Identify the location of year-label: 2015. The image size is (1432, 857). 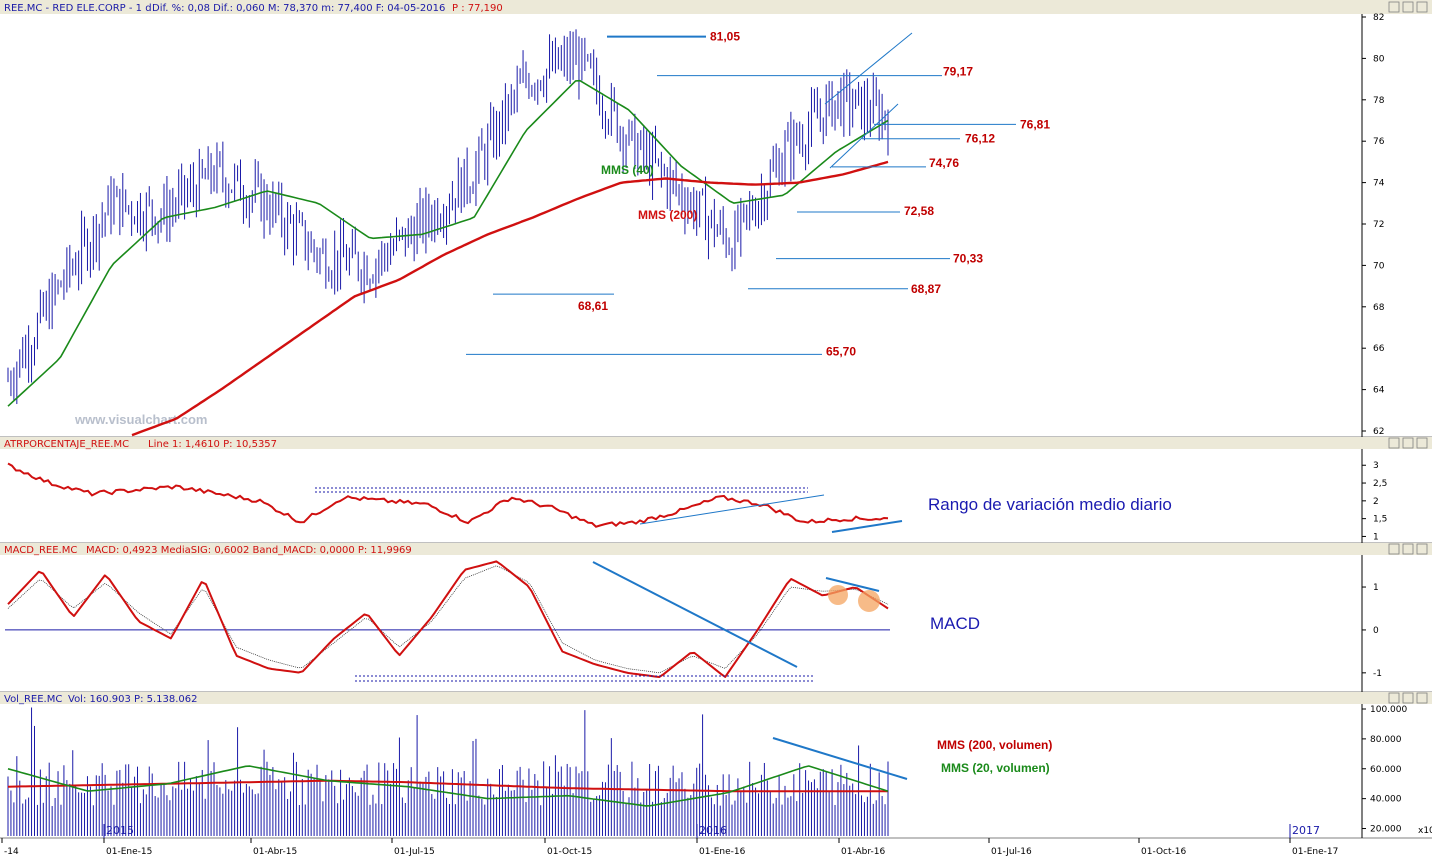
(120, 830).